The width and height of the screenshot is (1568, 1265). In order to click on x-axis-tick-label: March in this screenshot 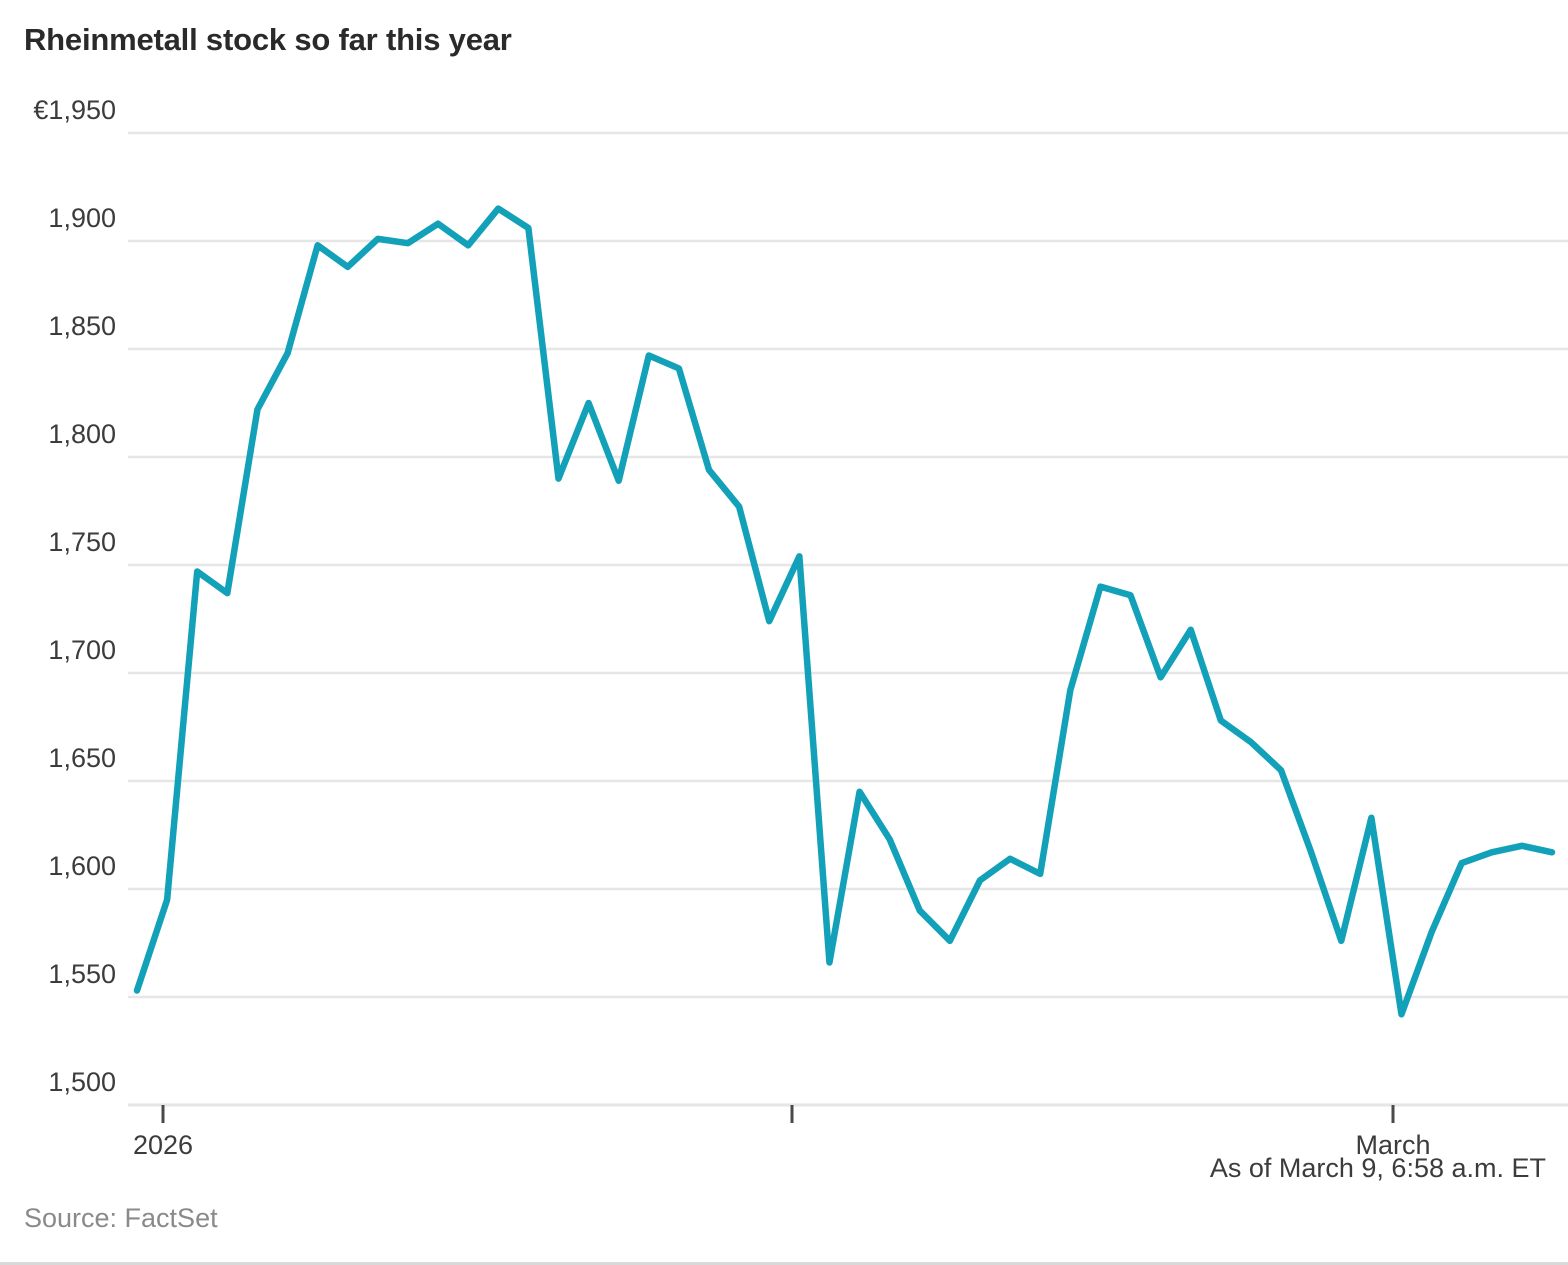, I will do `click(1393, 1145)`.